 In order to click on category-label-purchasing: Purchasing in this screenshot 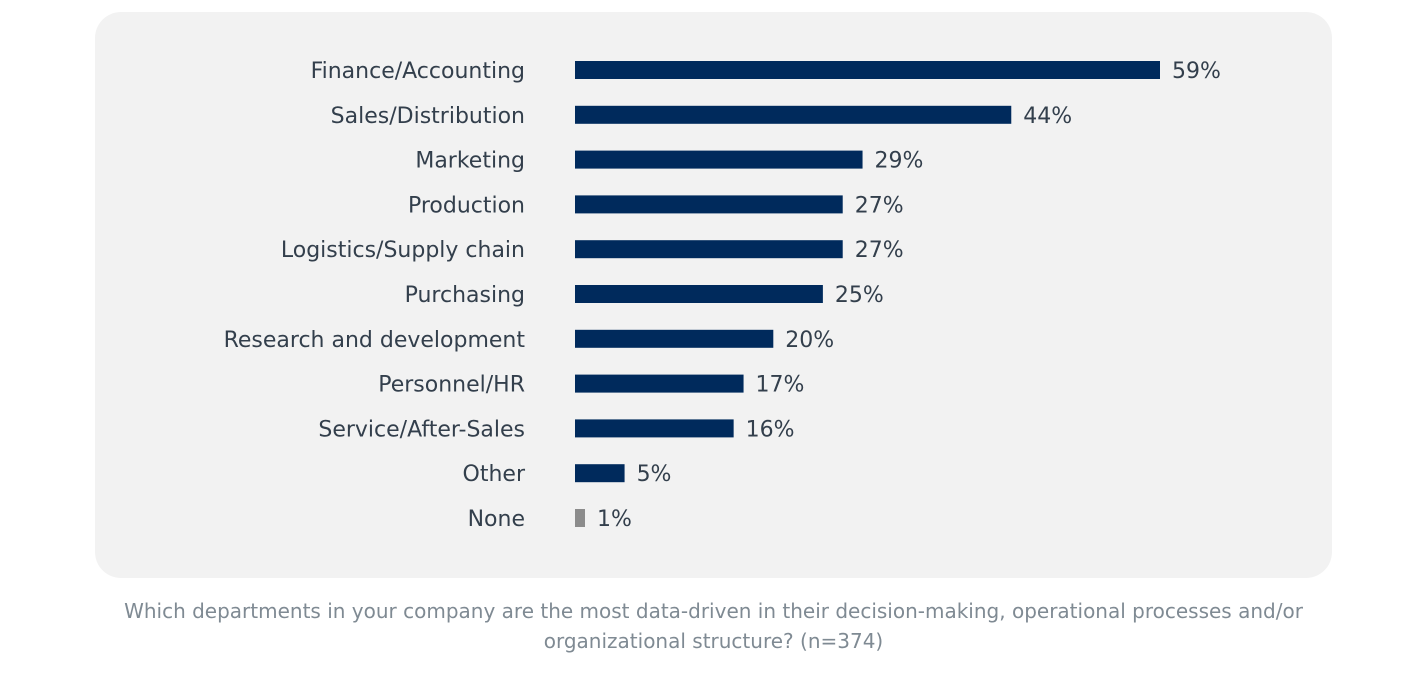, I will do `click(465, 295)`.